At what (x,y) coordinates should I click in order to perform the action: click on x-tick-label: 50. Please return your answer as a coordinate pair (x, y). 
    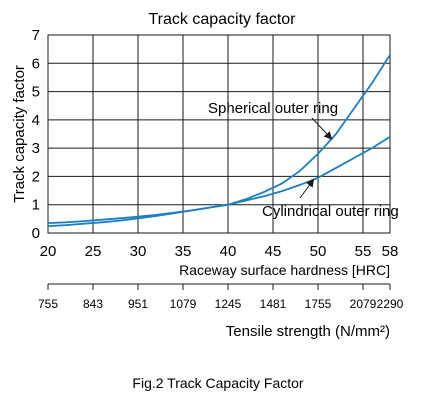
    Looking at the image, I should click on (318, 251).